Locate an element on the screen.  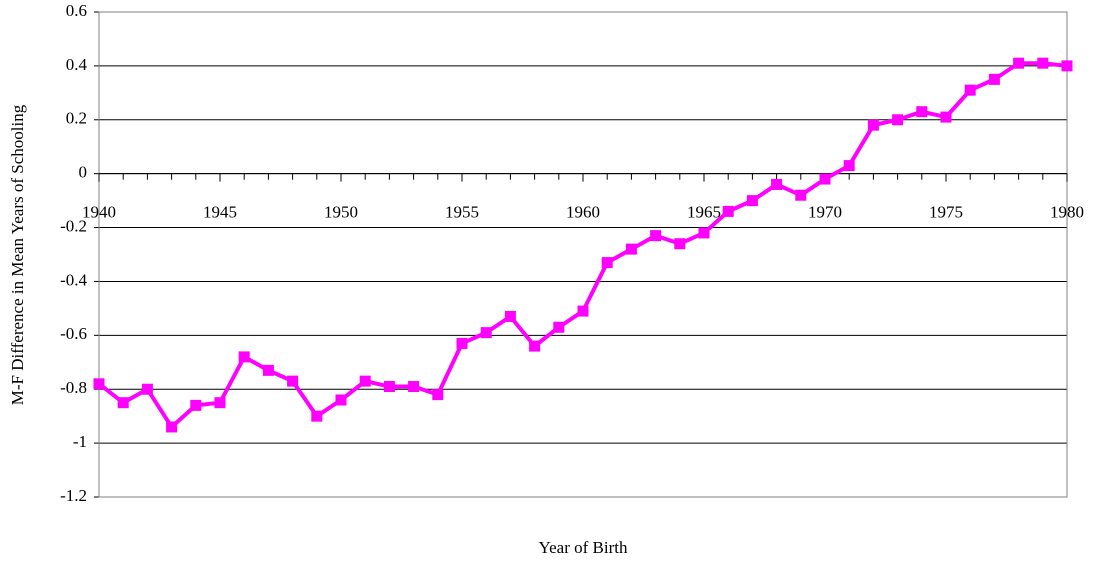
x-tick-label: 1970 is located at coordinates (825, 212).